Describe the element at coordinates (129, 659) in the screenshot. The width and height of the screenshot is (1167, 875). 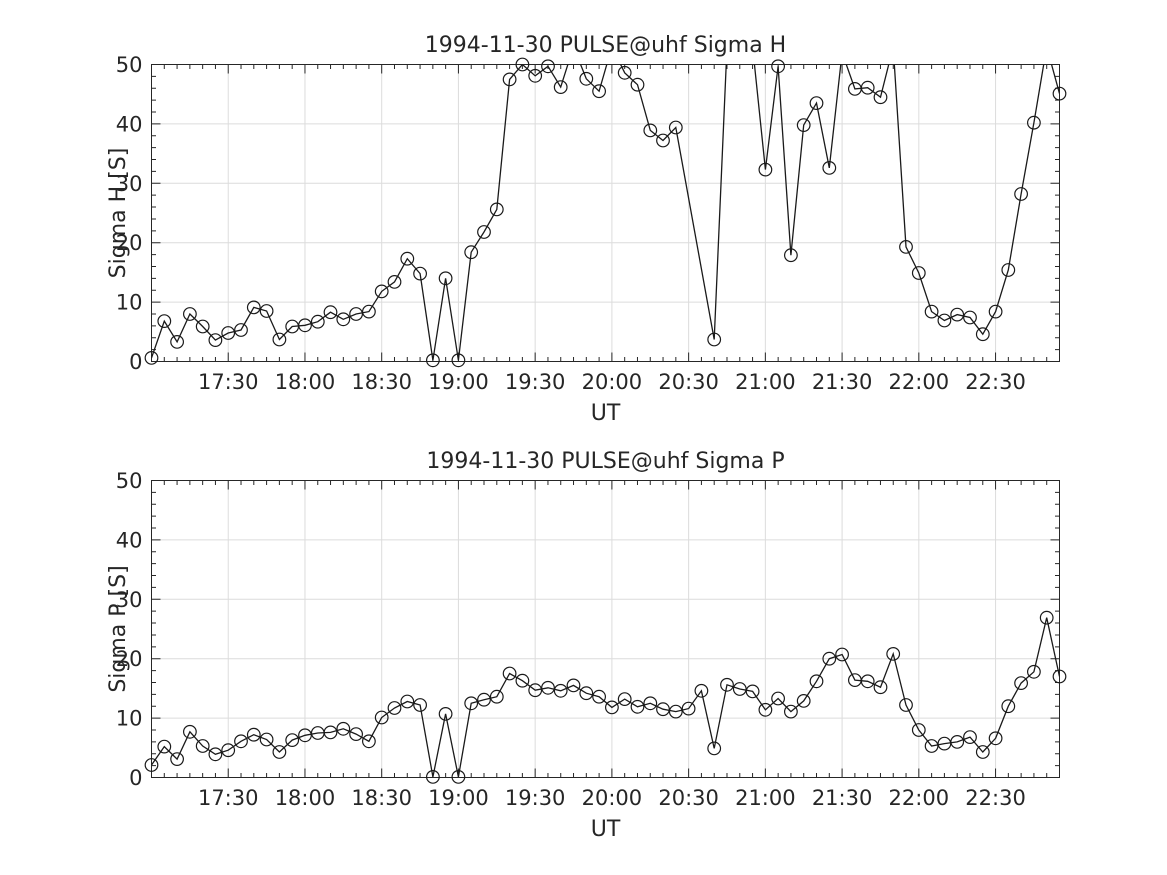
I see `y-tick-label: 20` at that location.